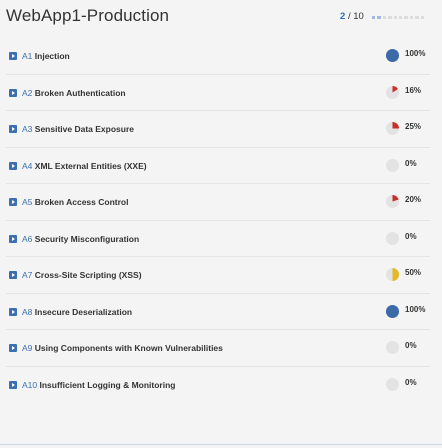 This screenshot has height=448, width=442. I want to click on category-row: A10 Insufficient Logging & Monitoring 0%, so click(218, 385).